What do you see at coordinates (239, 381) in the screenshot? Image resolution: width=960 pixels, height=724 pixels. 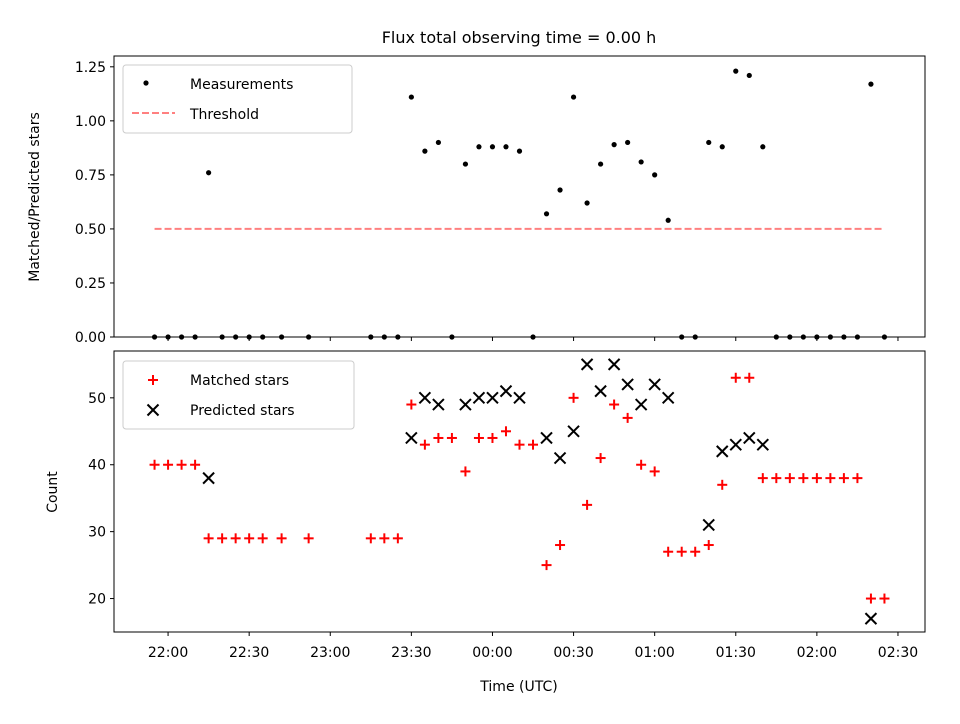 I see `legend-matched-label: Matched stars` at bounding box center [239, 381].